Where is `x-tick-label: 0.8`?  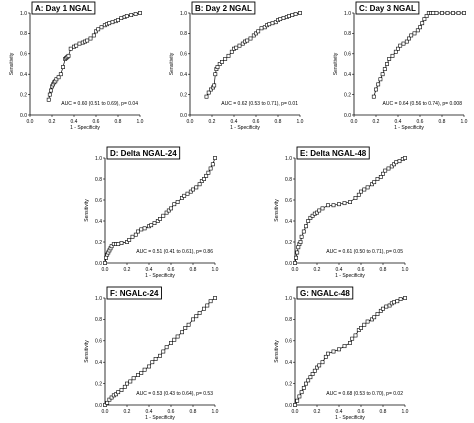 x-tick-label: 0.8 is located at coordinates (278, 122).